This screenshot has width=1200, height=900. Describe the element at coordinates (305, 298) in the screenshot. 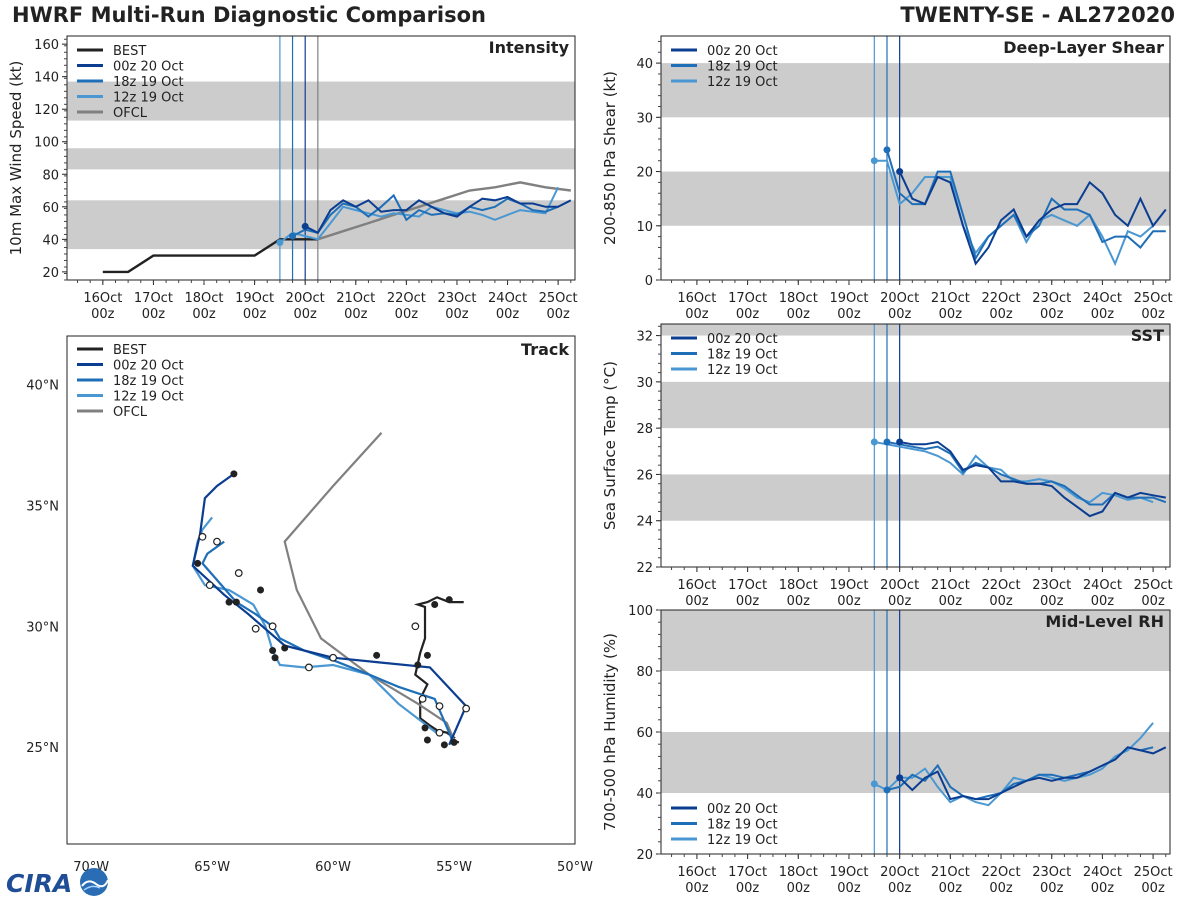

I see `intensity-xtick-label: 20Oct` at that location.